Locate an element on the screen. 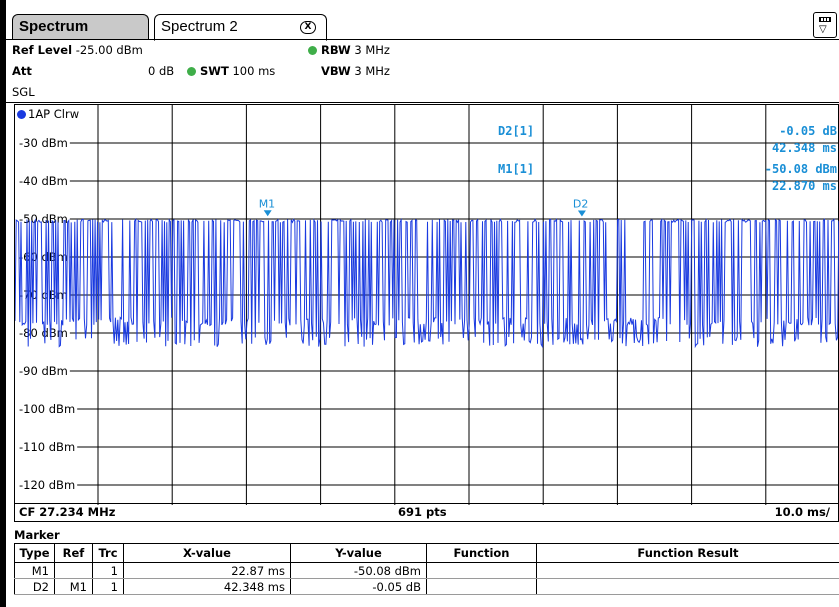 The height and width of the screenshot is (607, 839). y-tick-label: -80 dBm is located at coordinates (43, 333).